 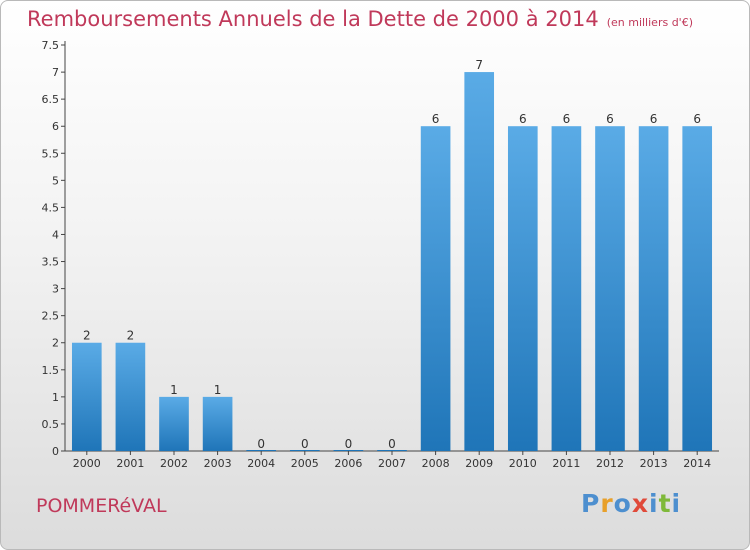 What do you see at coordinates (51, 153) in the screenshot?
I see `y-tick-label: 5.5` at bounding box center [51, 153].